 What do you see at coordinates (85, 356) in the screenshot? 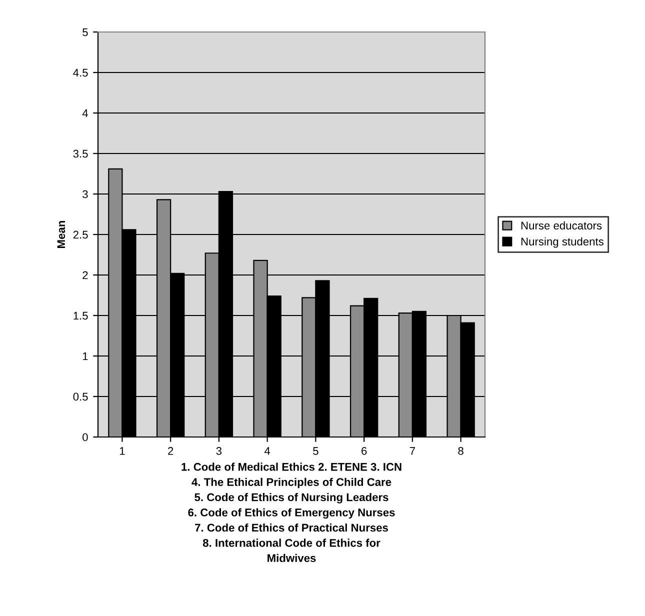
I see `y-tick-label: 1` at bounding box center [85, 356].